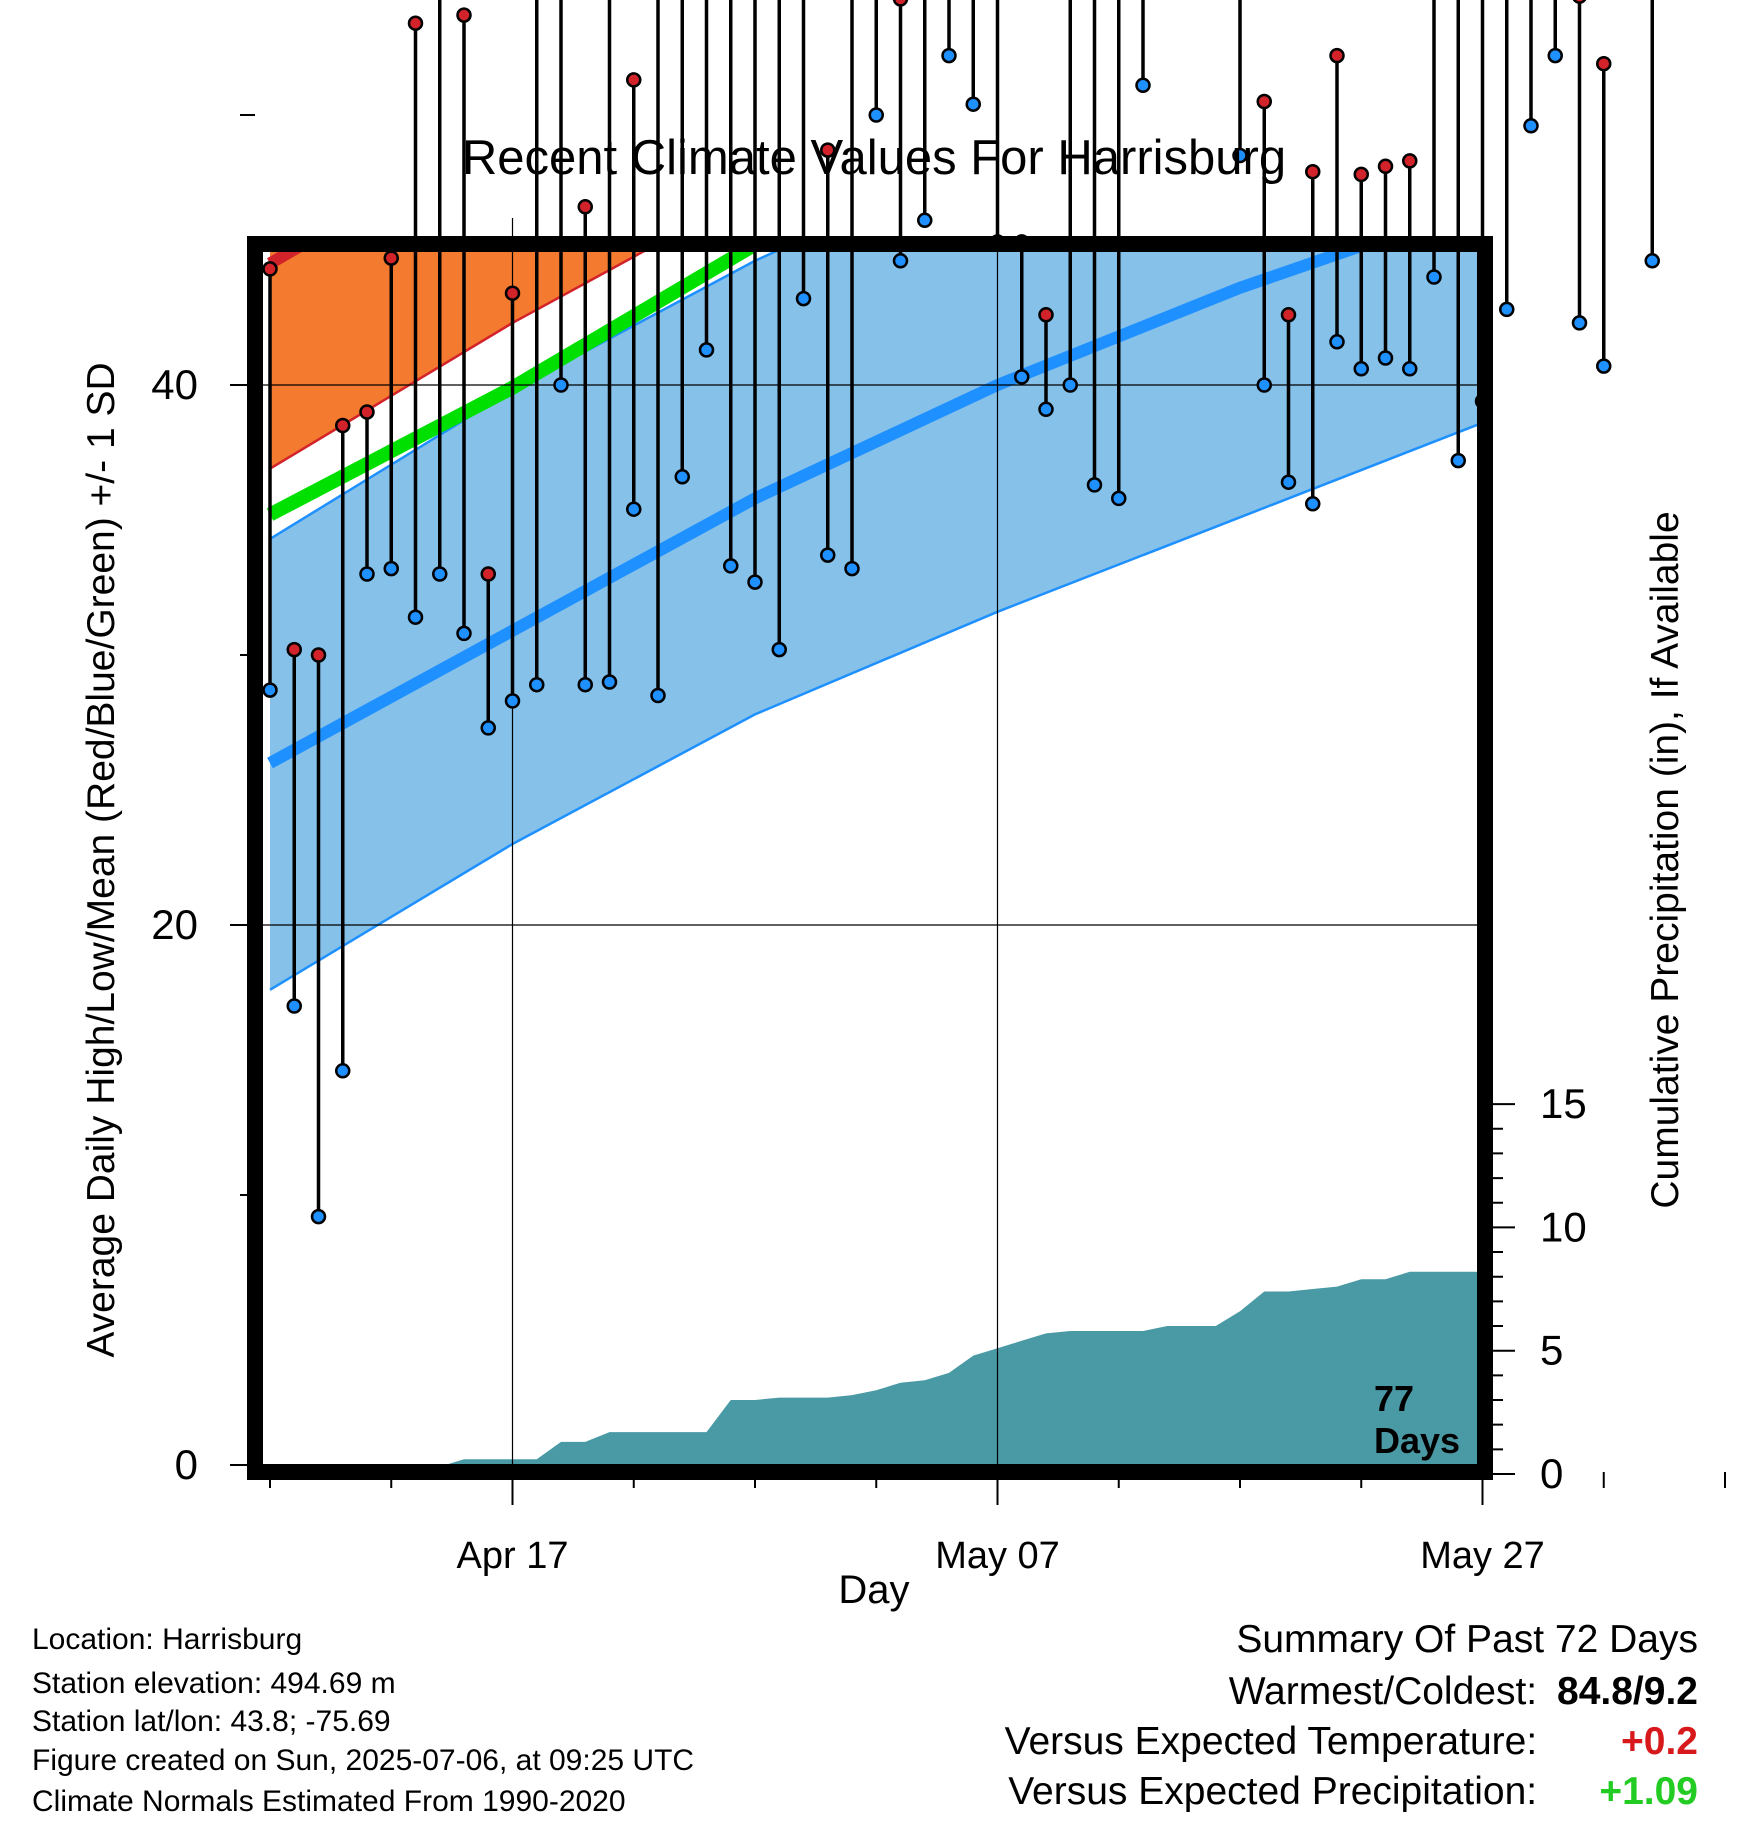 The width and height of the screenshot is (1748, 1828). What do you see at coordinates (464, 356) in the screenshot?
I see `high-sd-band` at bounding box center [464, 356].